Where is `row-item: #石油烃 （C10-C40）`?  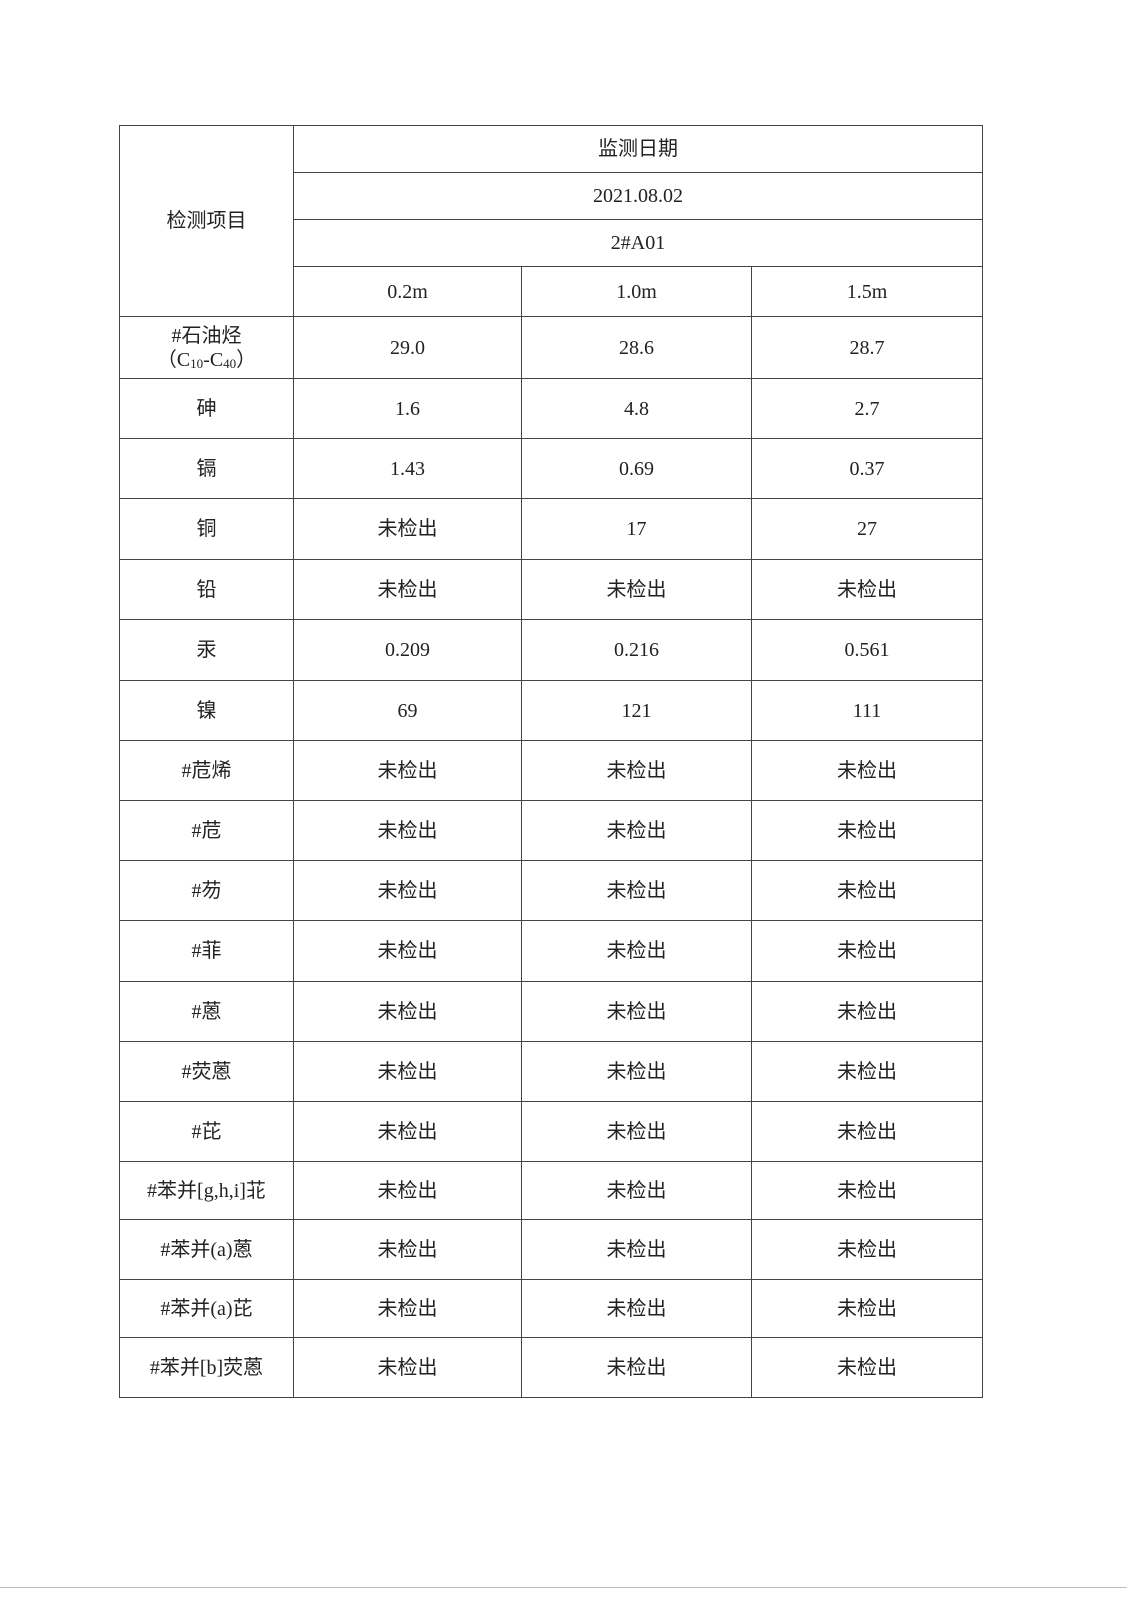 row-item: #石油烃 （C10-C40） is located at coordinates (206, 347).